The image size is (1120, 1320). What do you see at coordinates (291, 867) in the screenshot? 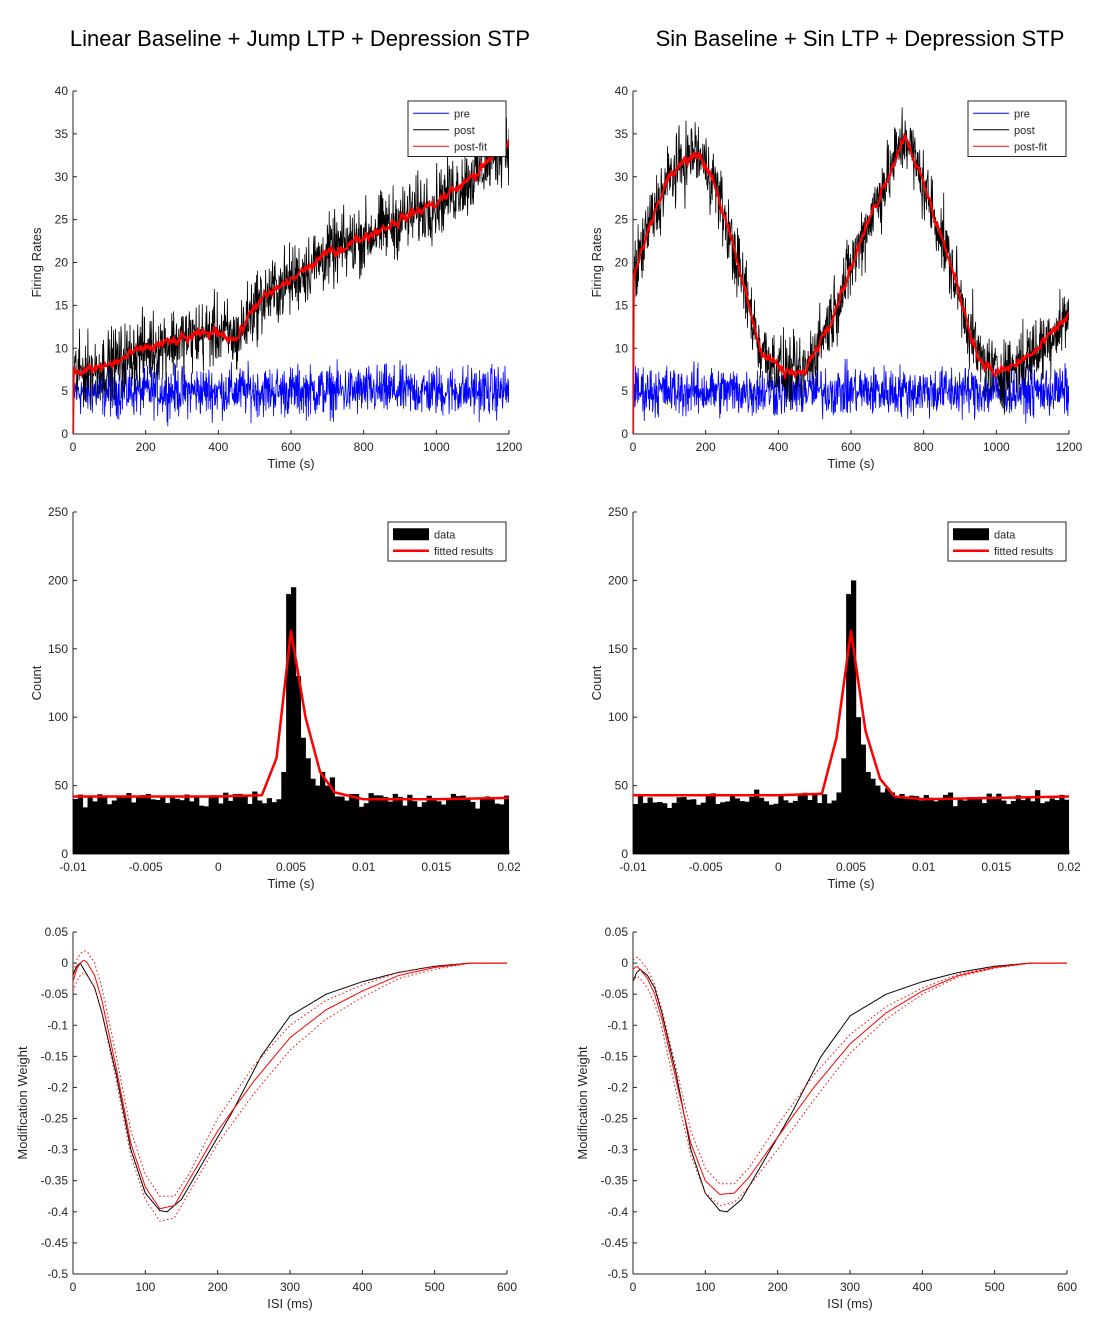
I see `x-tick-label: 0.005` at bounding box center [291, 867].